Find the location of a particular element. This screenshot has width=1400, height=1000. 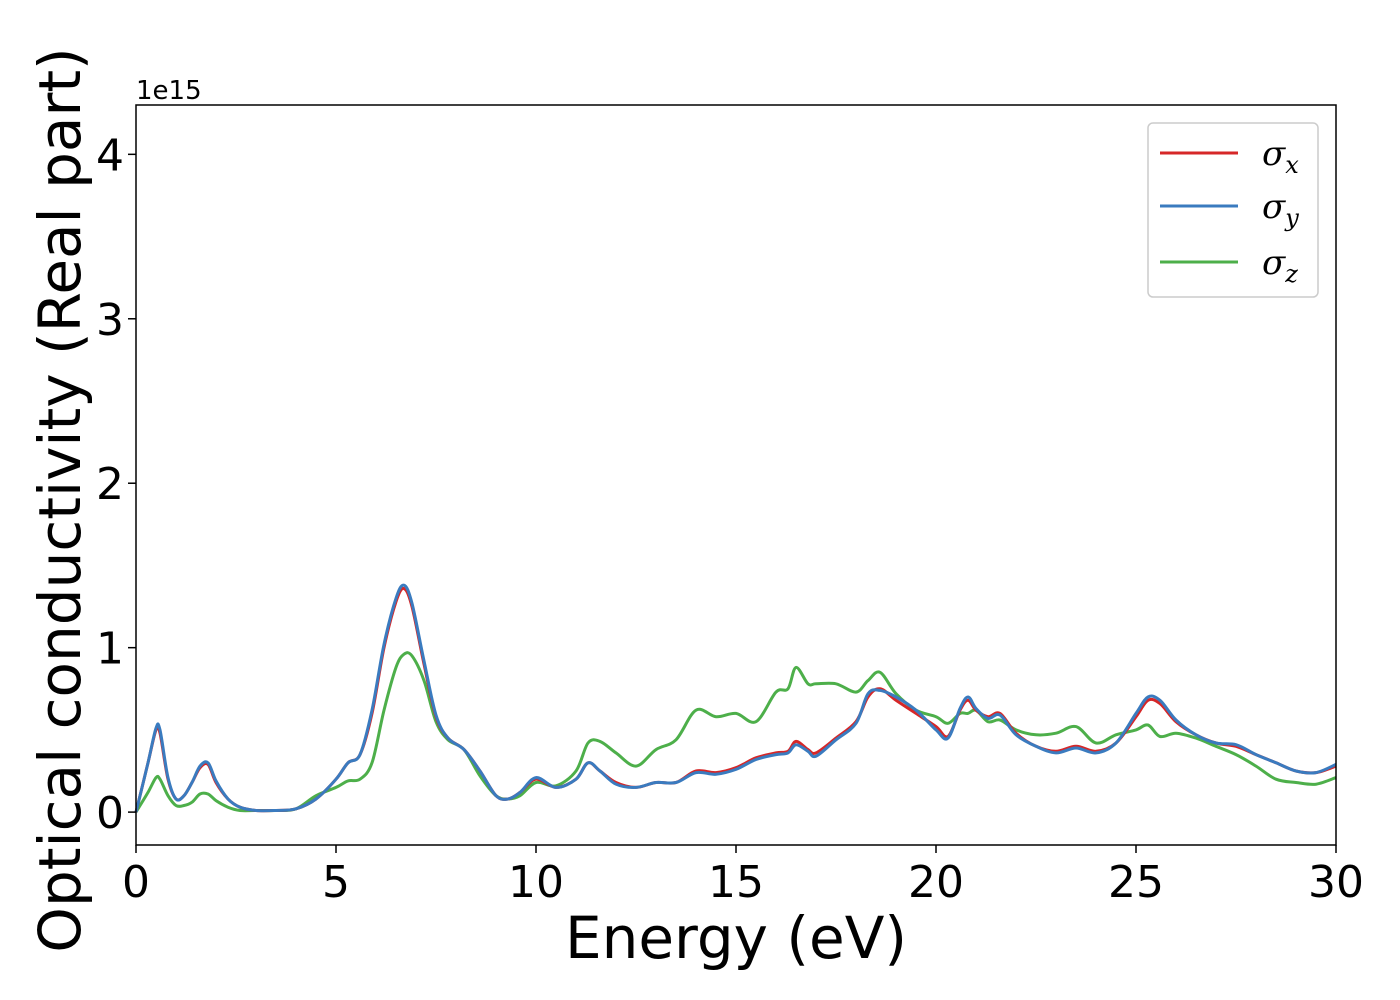

y-offset-label: 1e15 is located at coordinates (169, 91).